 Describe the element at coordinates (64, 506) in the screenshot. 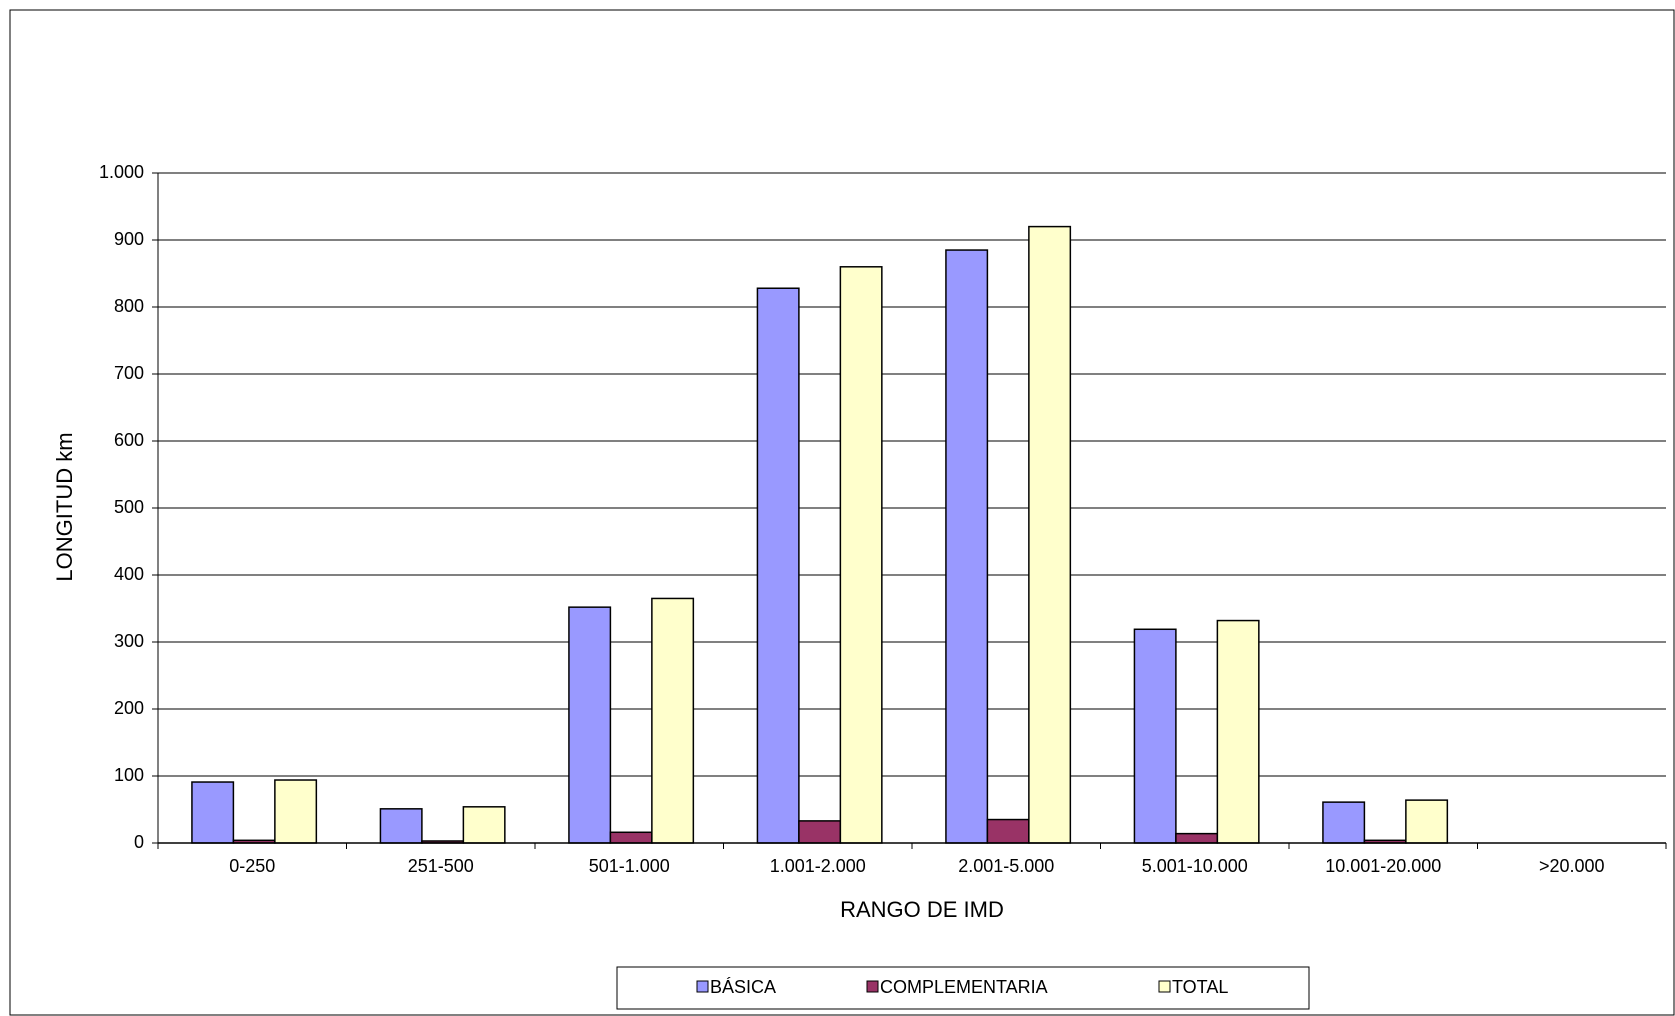

I see `y-axis-title: LONGITUD km` at that location.